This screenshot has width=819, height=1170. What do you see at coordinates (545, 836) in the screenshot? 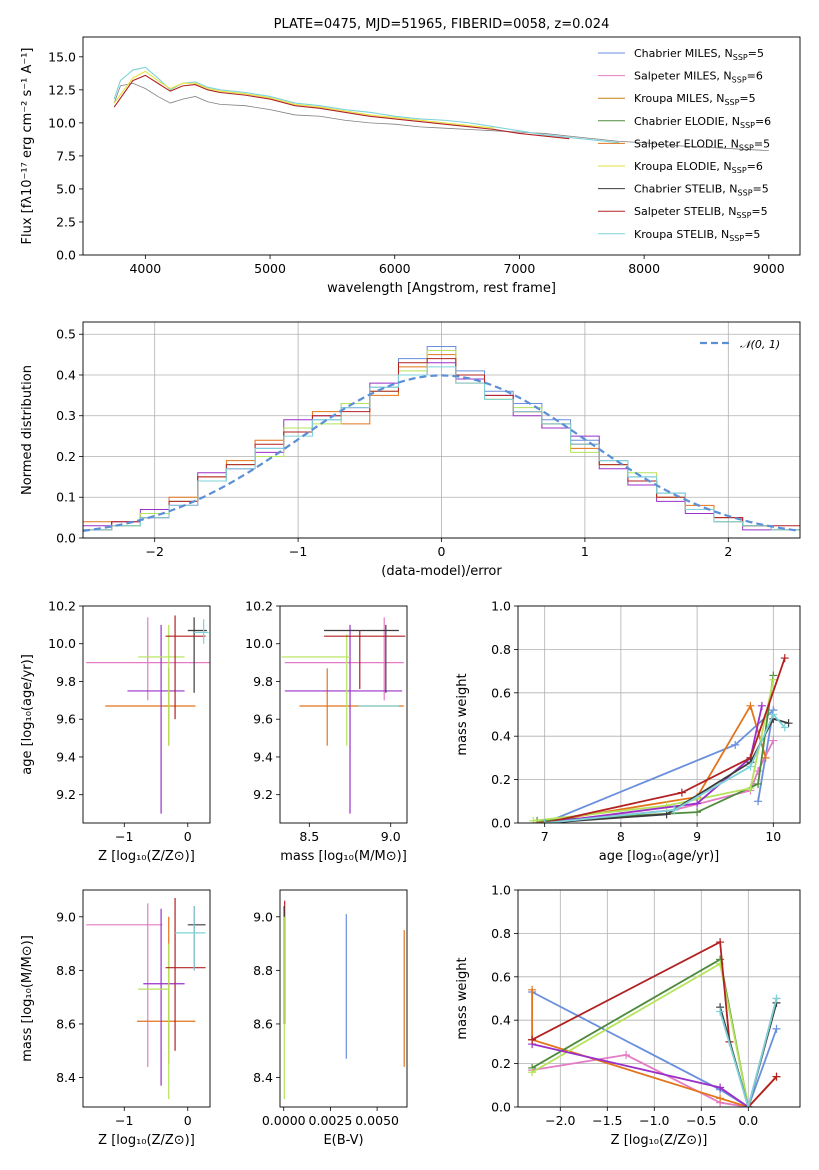
I see `x-tick-label: 7` at bounding box center [545, 836].